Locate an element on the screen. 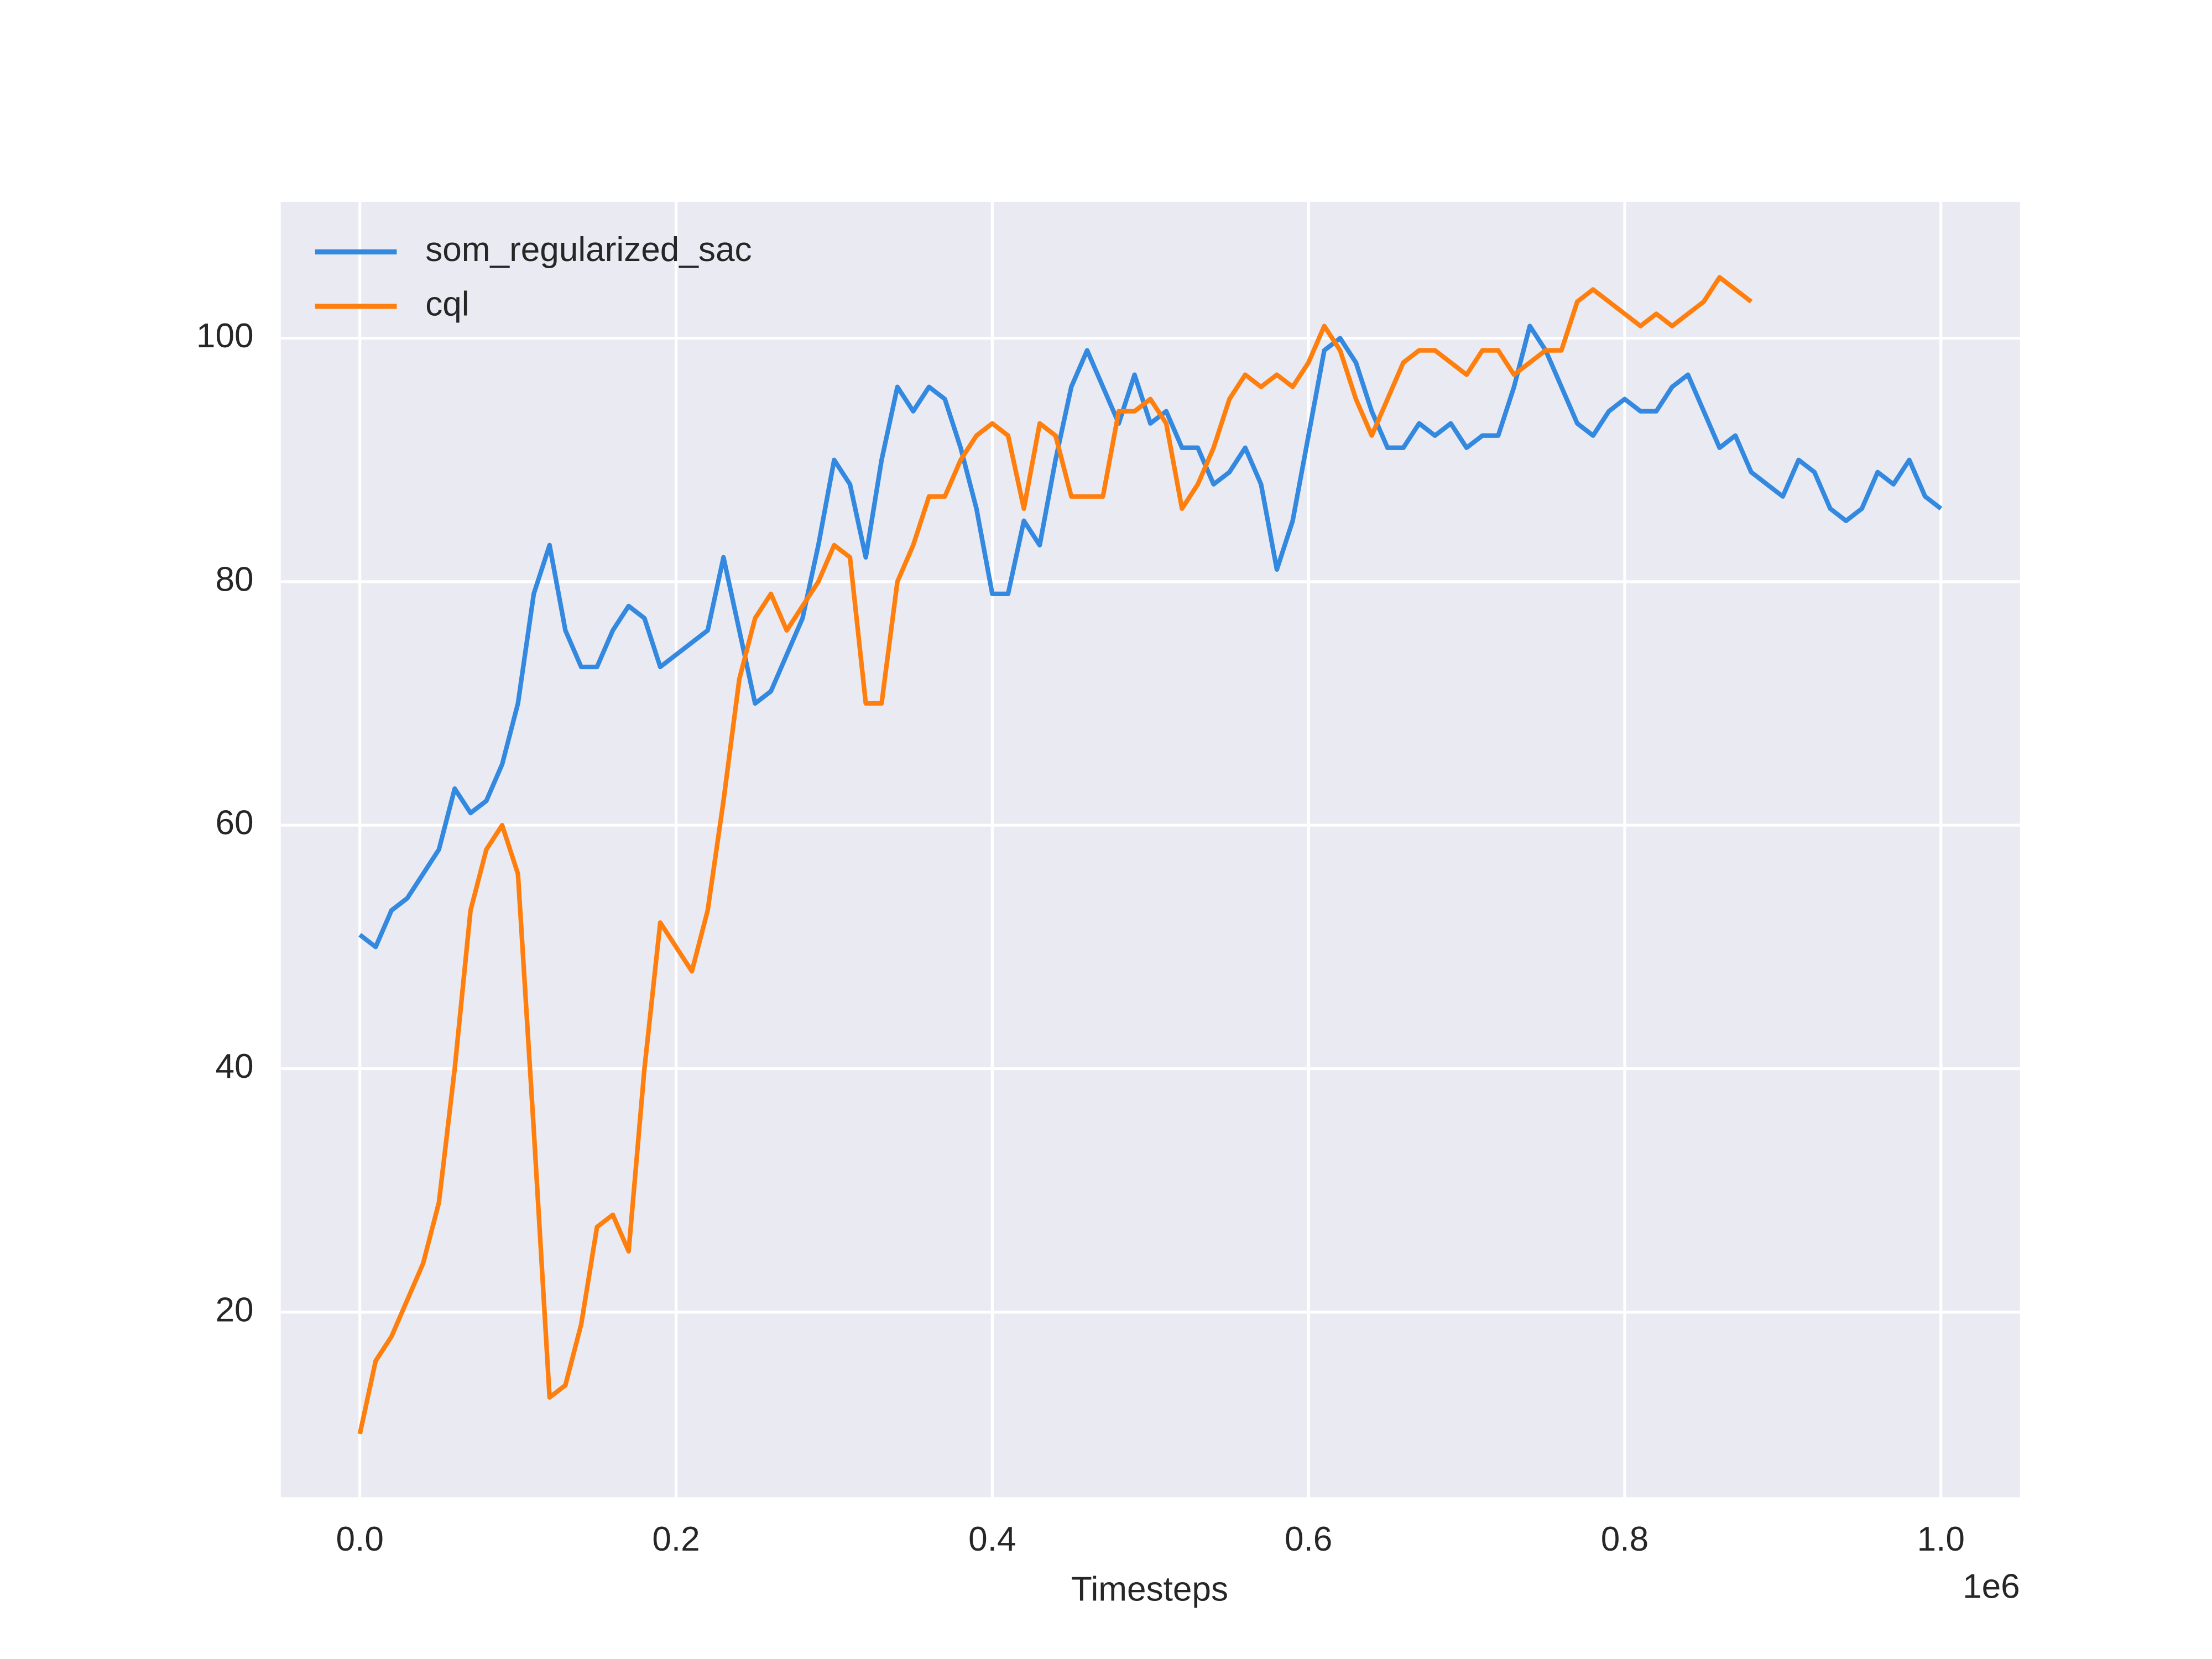 The image size is (2212, 1659). x-tick-label: 0.8 is located at coordinates (1625, 1539).